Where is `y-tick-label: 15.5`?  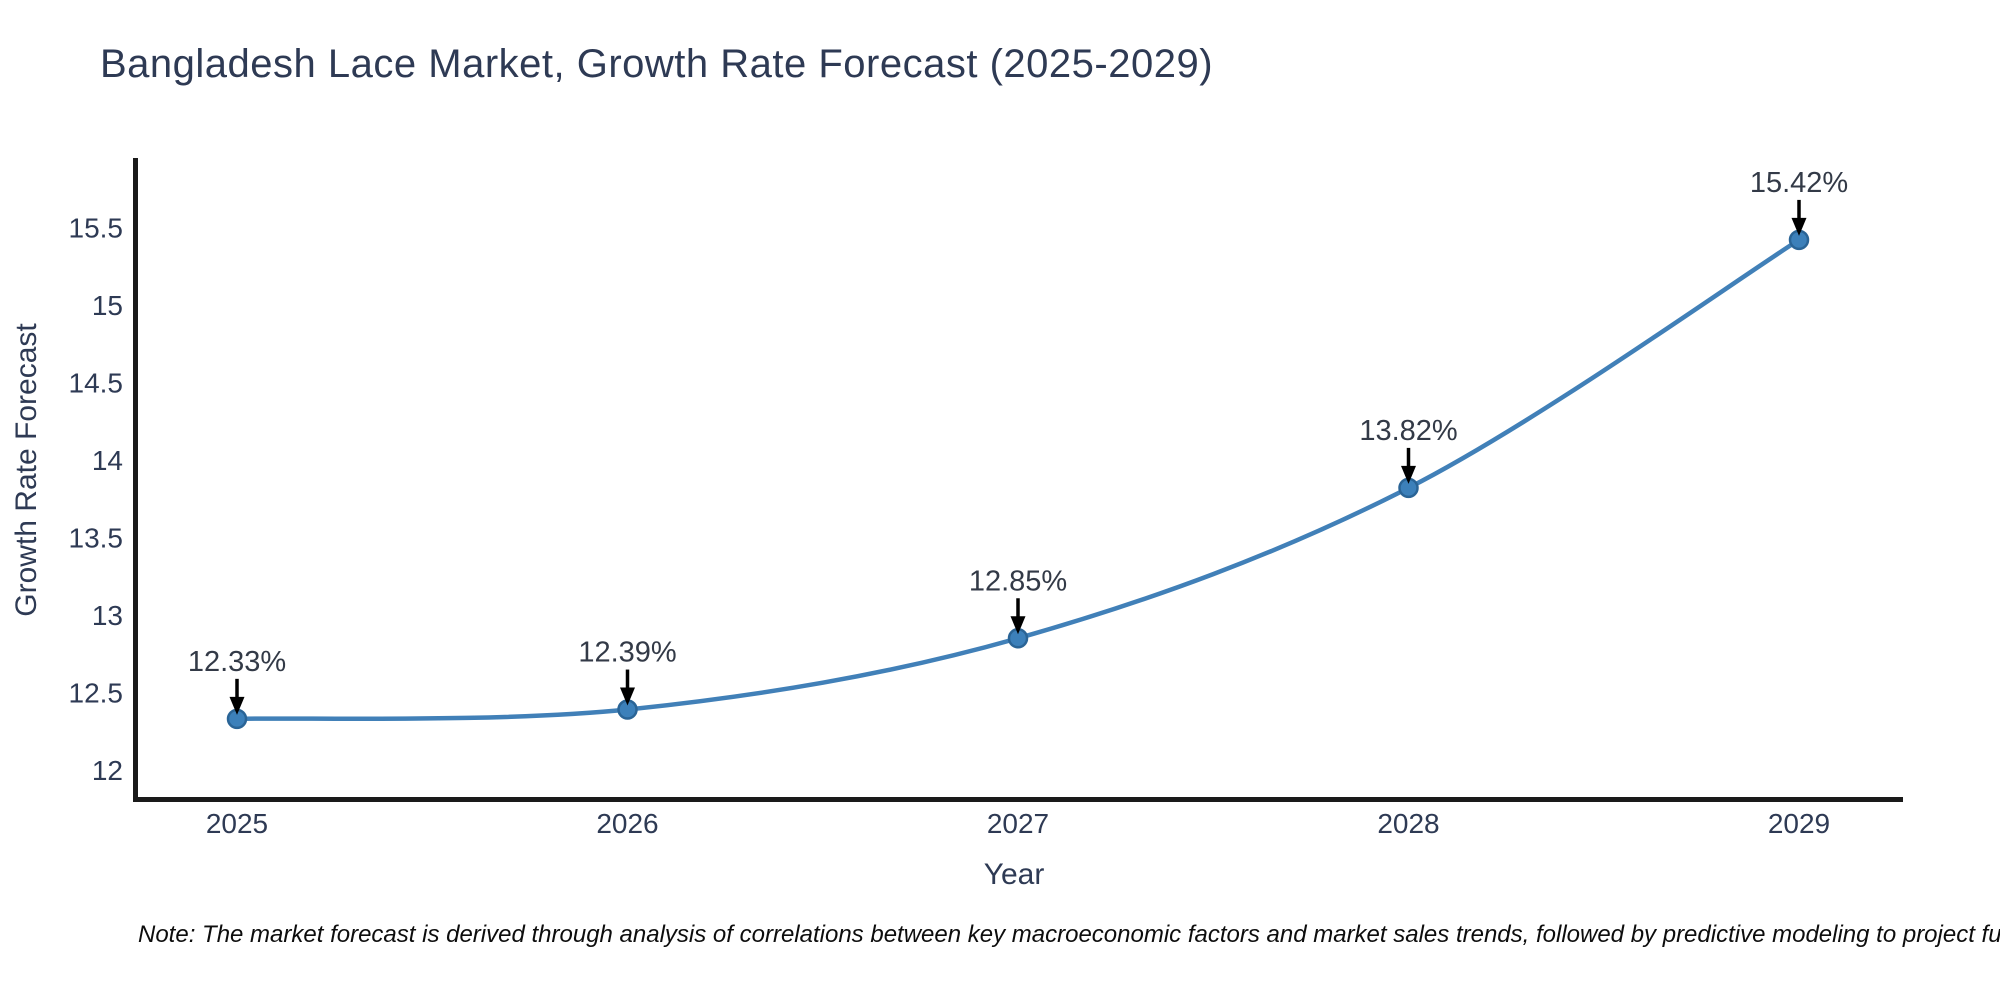
y-tick-label: 15.5 is located at coordinates (96, 228).